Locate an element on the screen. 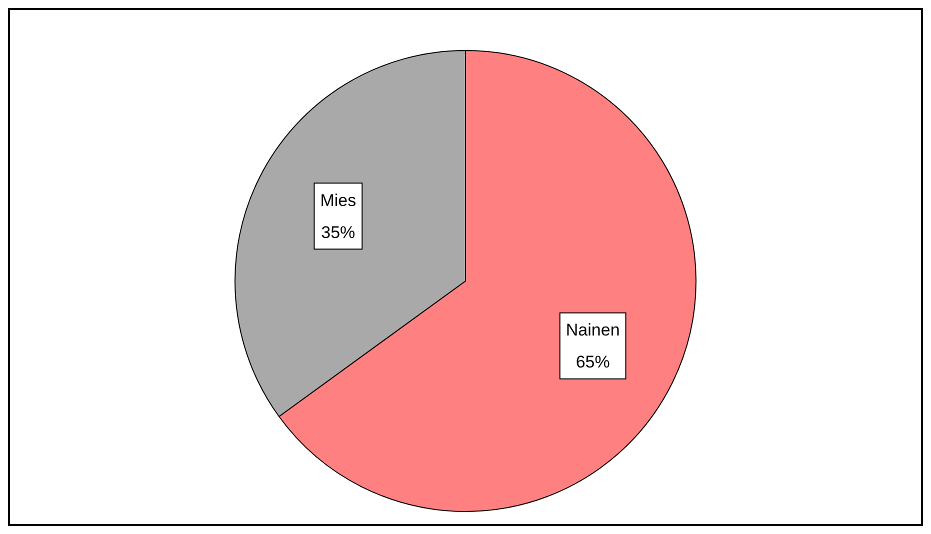 The height and width of the screenshot is (534, 931). slice-label: Nainen is located at coordinates (593, 330).